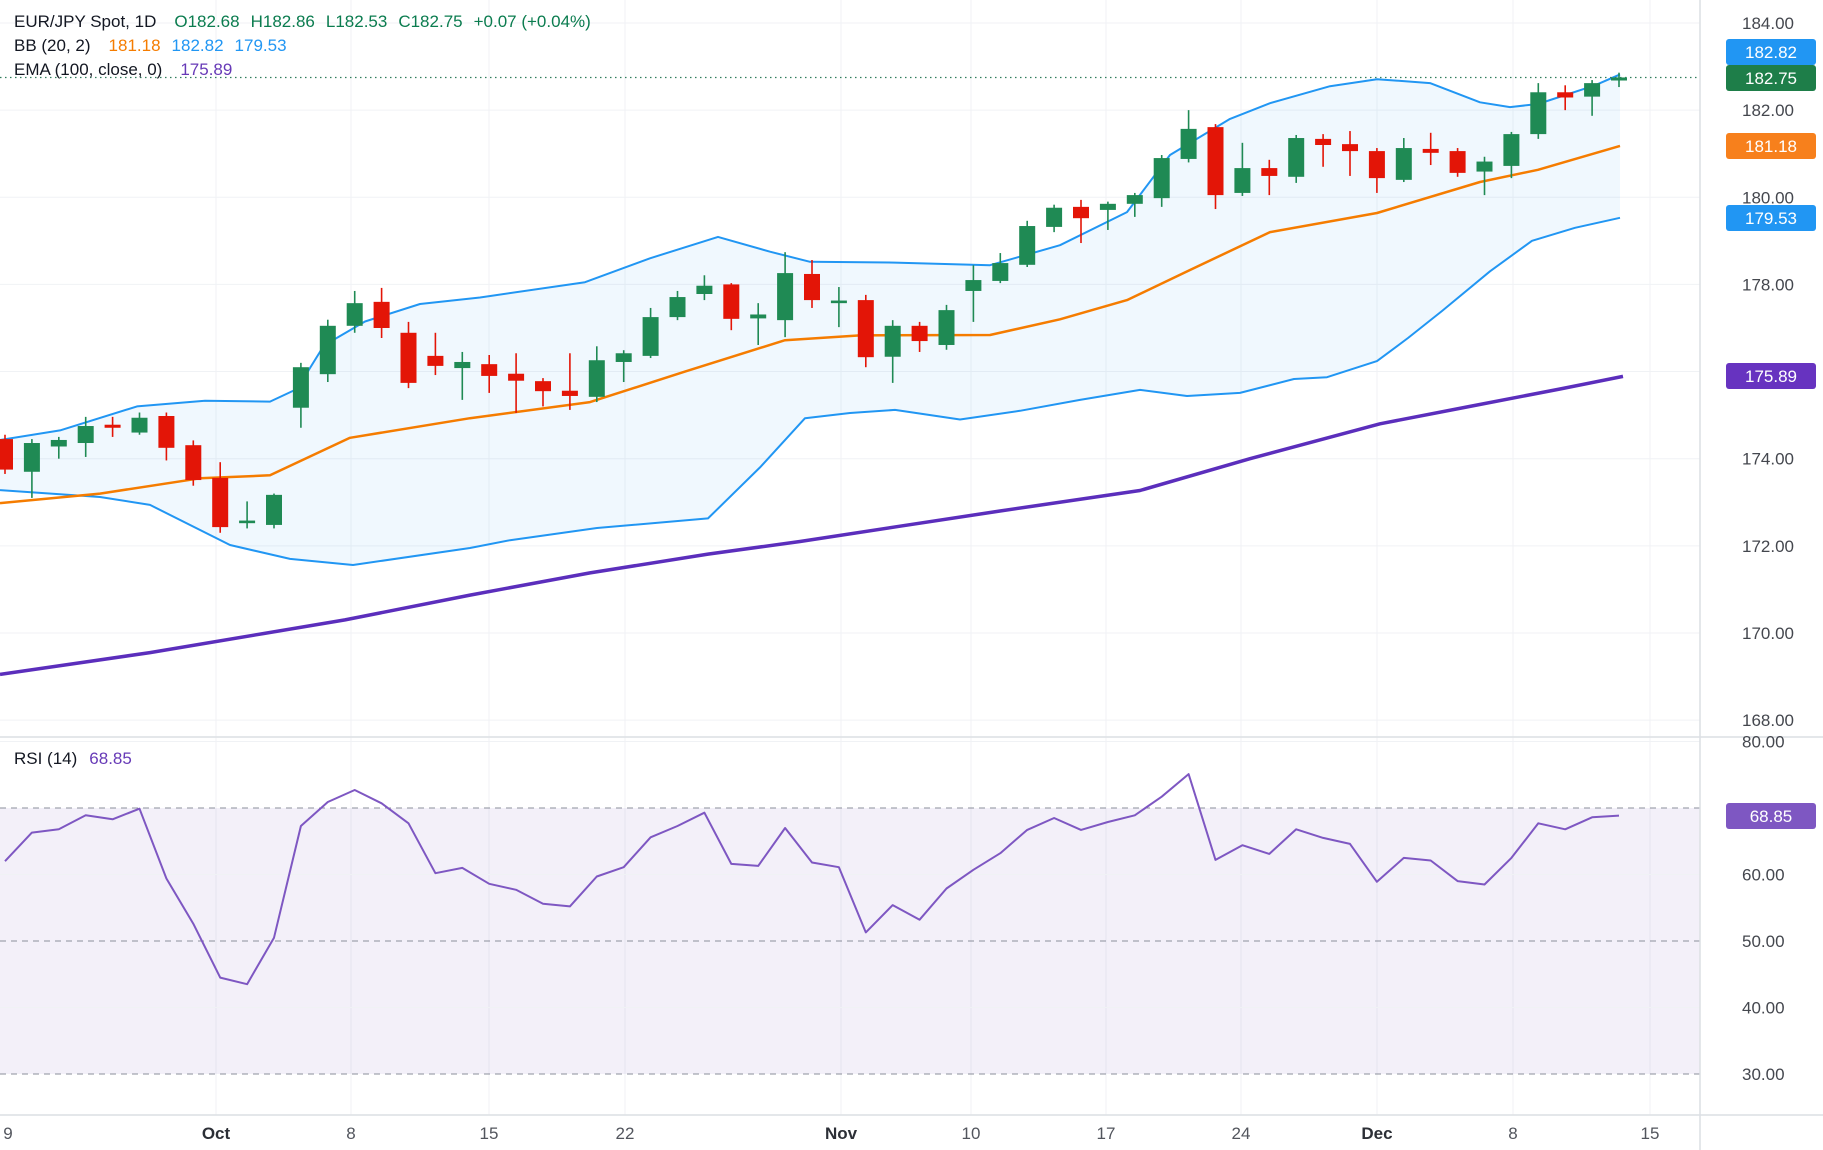 This screenshot has height=1150, width=1823. I want to click on rsi-title: RSI (14), so click(46, 758).